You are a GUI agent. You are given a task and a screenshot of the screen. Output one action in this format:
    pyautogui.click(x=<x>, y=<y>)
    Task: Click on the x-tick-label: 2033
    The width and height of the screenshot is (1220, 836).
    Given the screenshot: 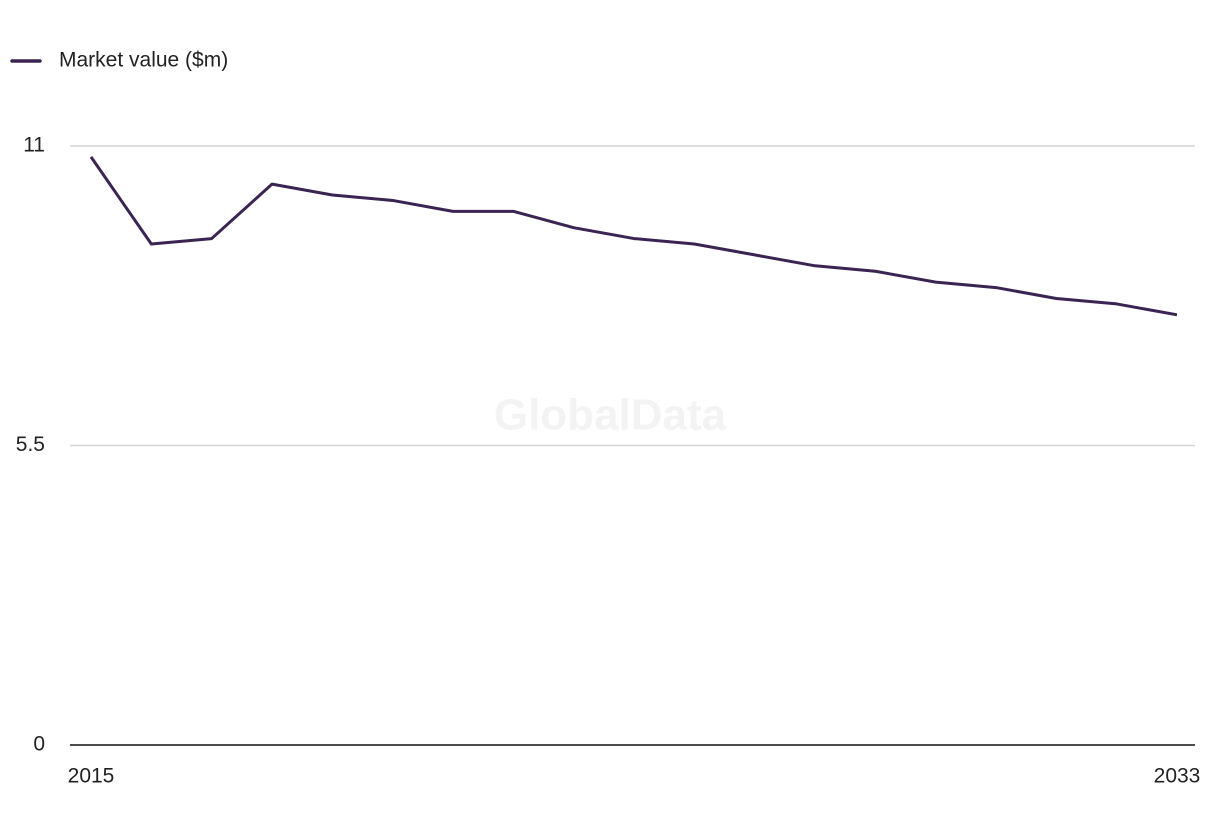 What is the action you would take?
    pyautogui.click(x=1177, y=776)
    